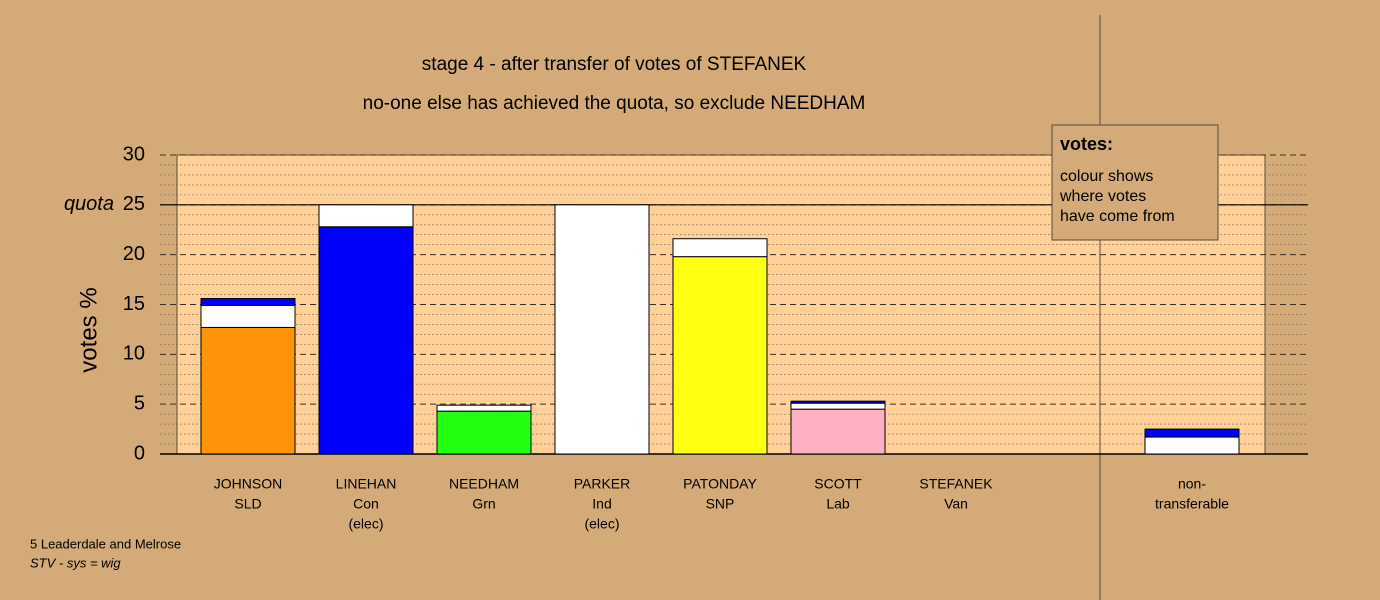 The height and width of the screenshot is (600, 1380). I want to click on legend-text: where votes, so click(1102, 196).